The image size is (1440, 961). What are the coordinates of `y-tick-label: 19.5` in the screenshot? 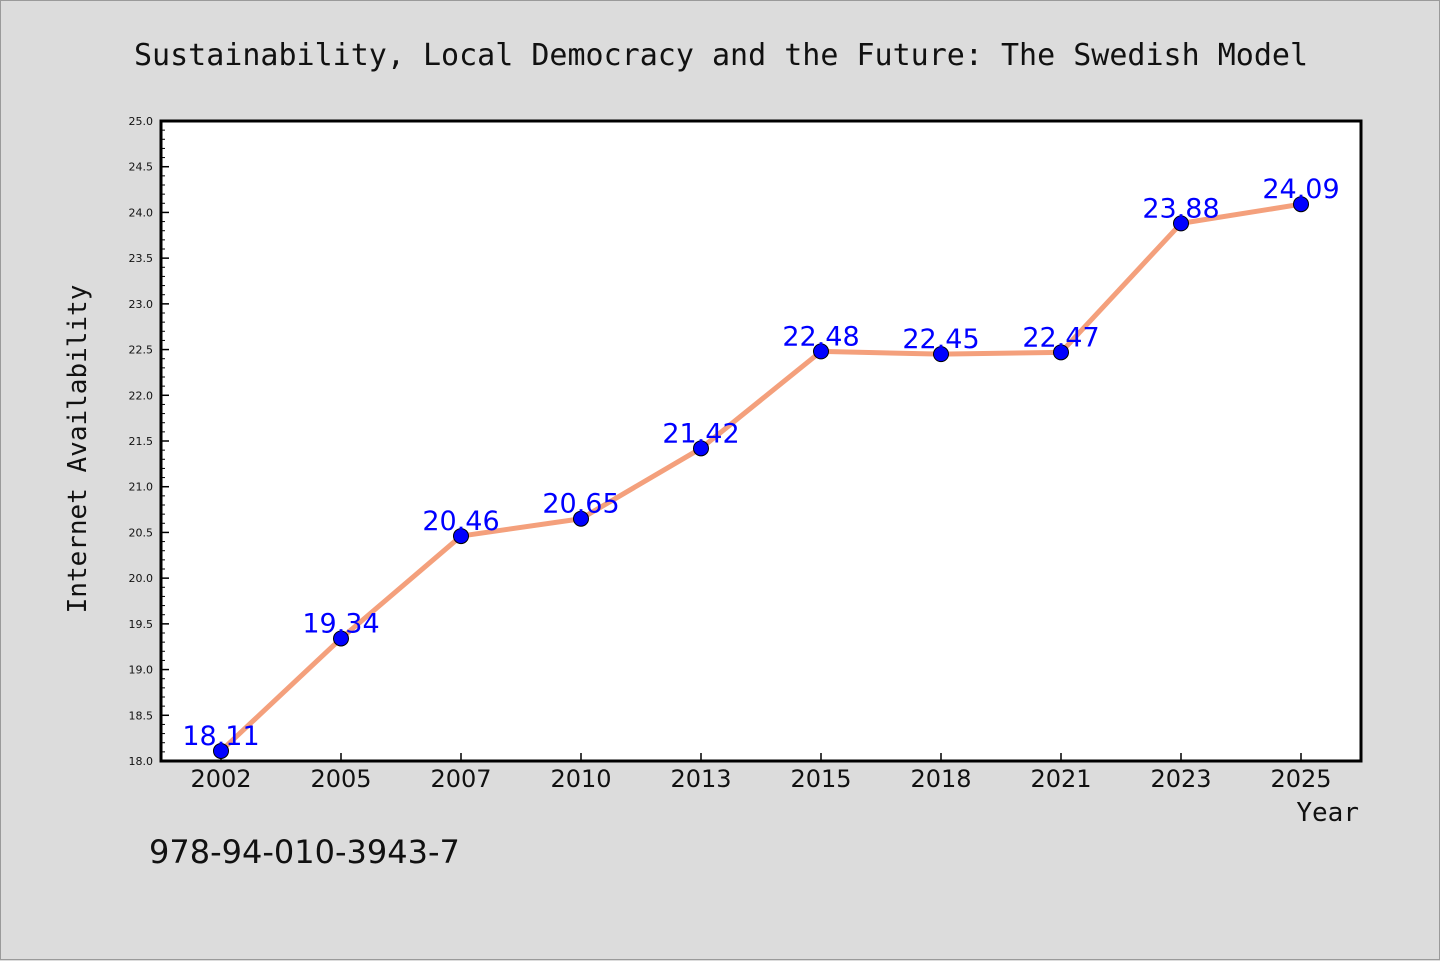 It's located at (141, 624).